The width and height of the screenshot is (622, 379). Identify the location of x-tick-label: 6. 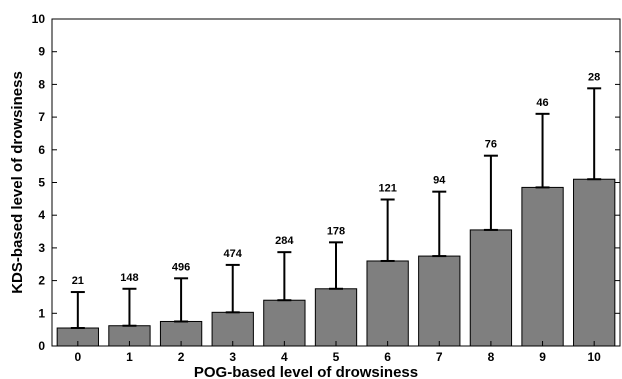
(387, 357).